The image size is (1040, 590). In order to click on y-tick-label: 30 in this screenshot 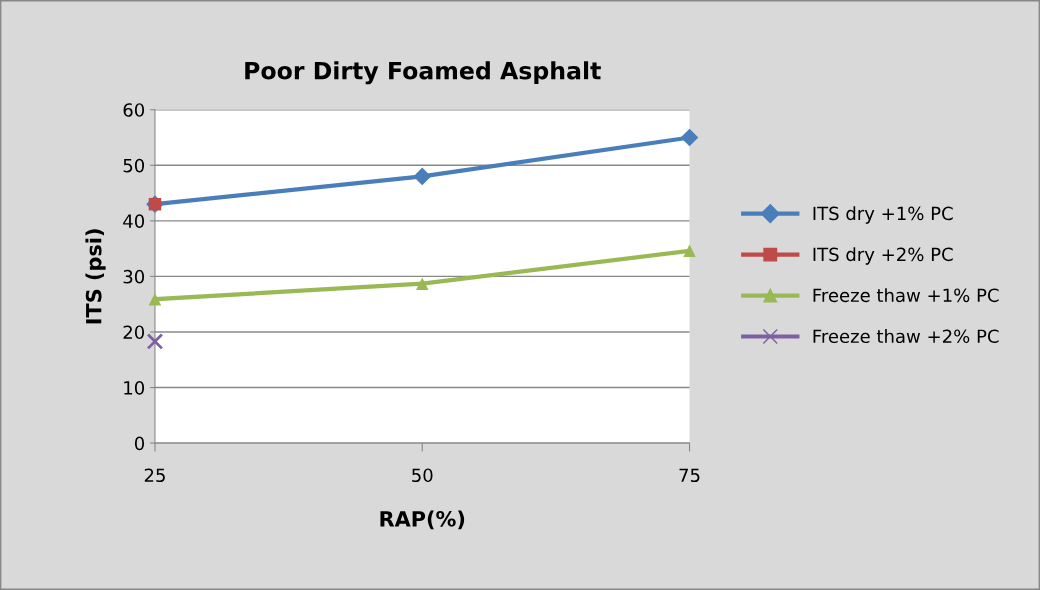, I will do `click(134, 276)`.